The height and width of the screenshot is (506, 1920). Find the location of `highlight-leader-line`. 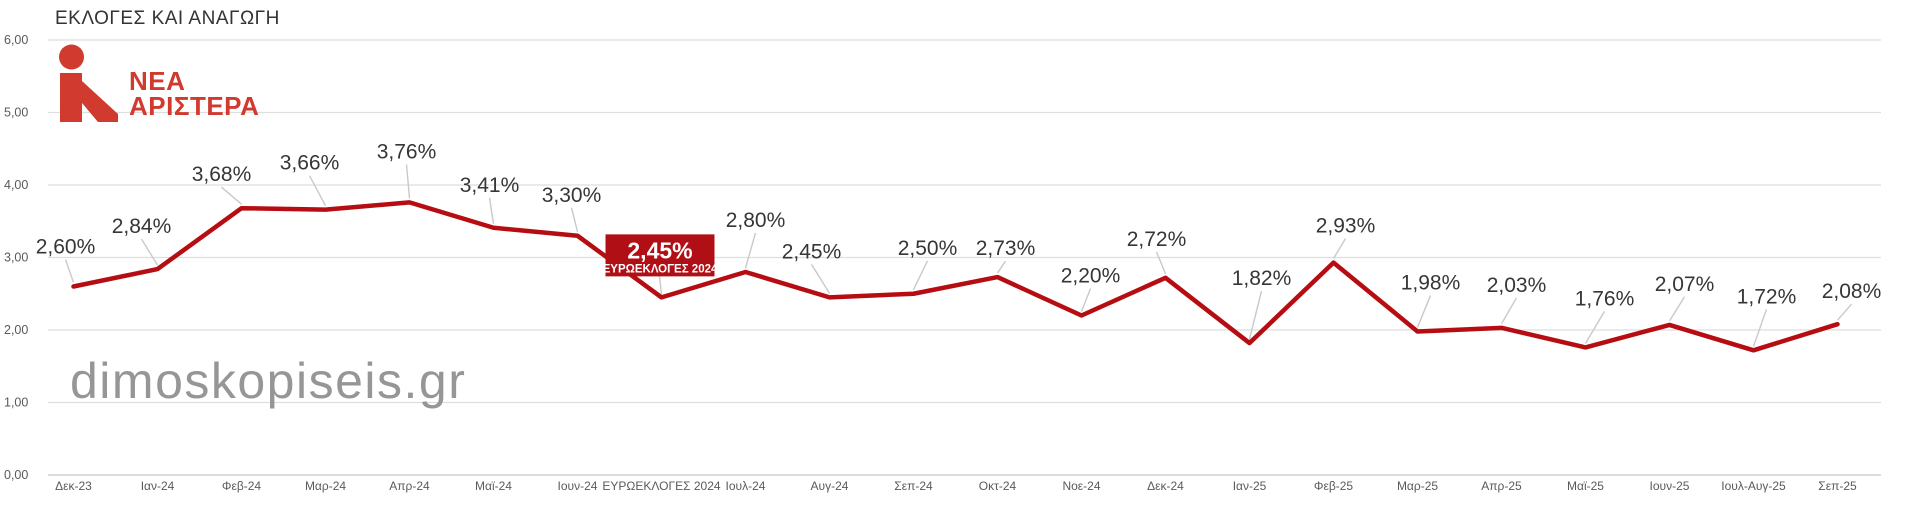

highlight-leader-line is located at coordinates (660, 285).